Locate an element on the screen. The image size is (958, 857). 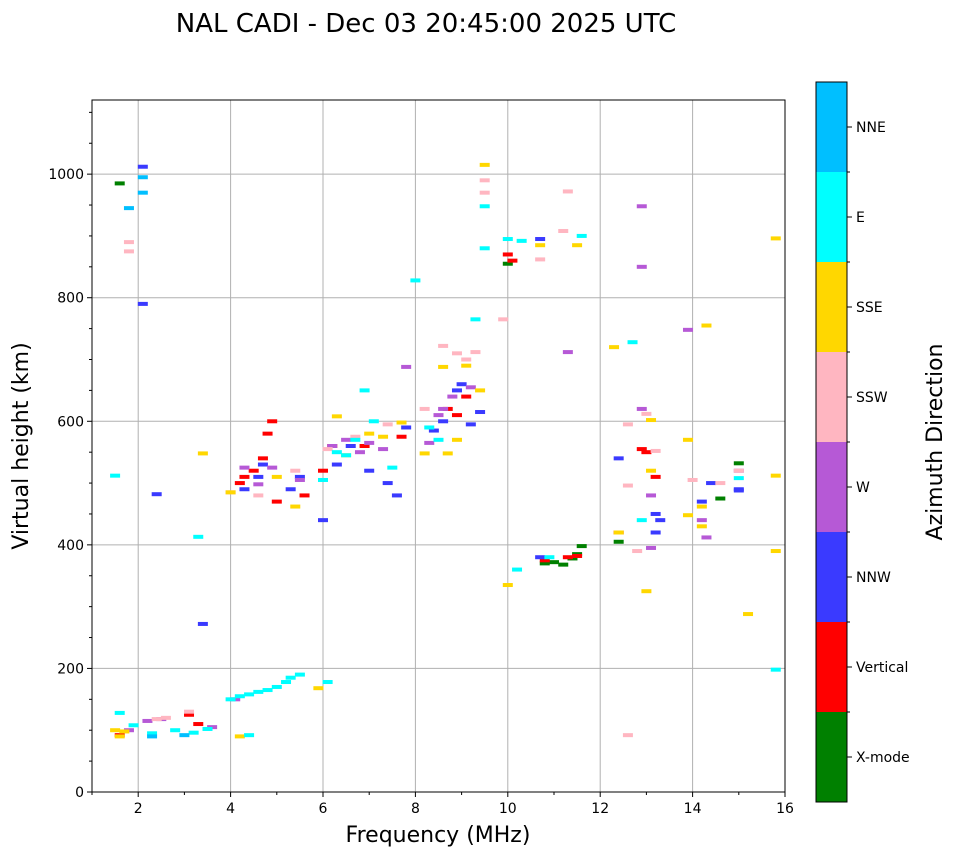
x-tick-label: 4 is located at coordinates (230, 809).